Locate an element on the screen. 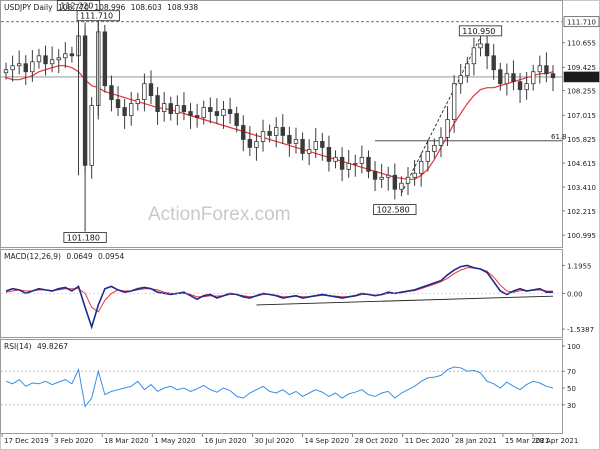 The height and width of the screenshot is (450, 600). price-y-tick-label: 102.215 is located at coordinates (581, 212).